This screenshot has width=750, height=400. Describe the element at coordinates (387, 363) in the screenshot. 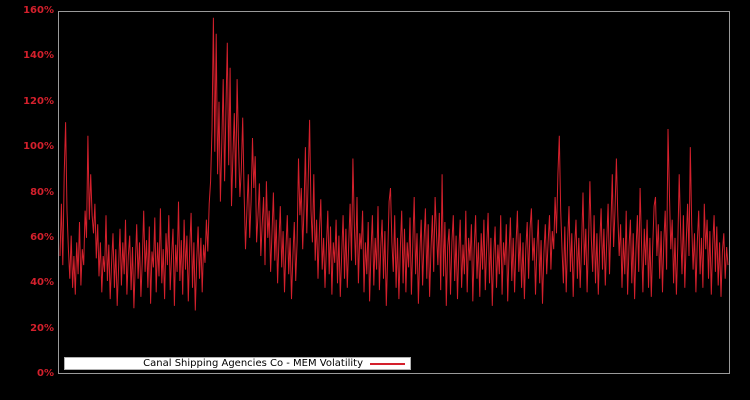

I see `legend-line-sample` at that location.